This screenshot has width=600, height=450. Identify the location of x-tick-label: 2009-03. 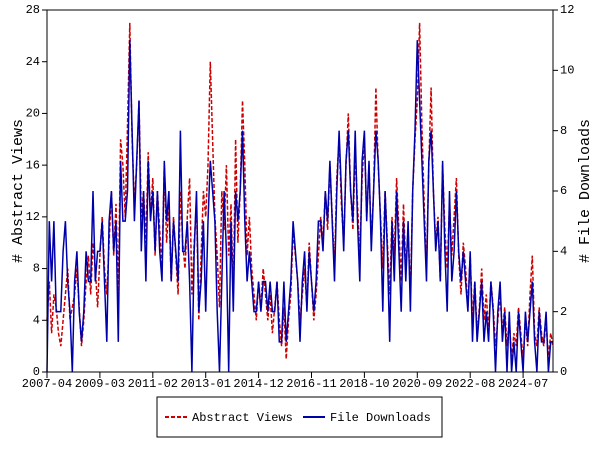
(100, 384).